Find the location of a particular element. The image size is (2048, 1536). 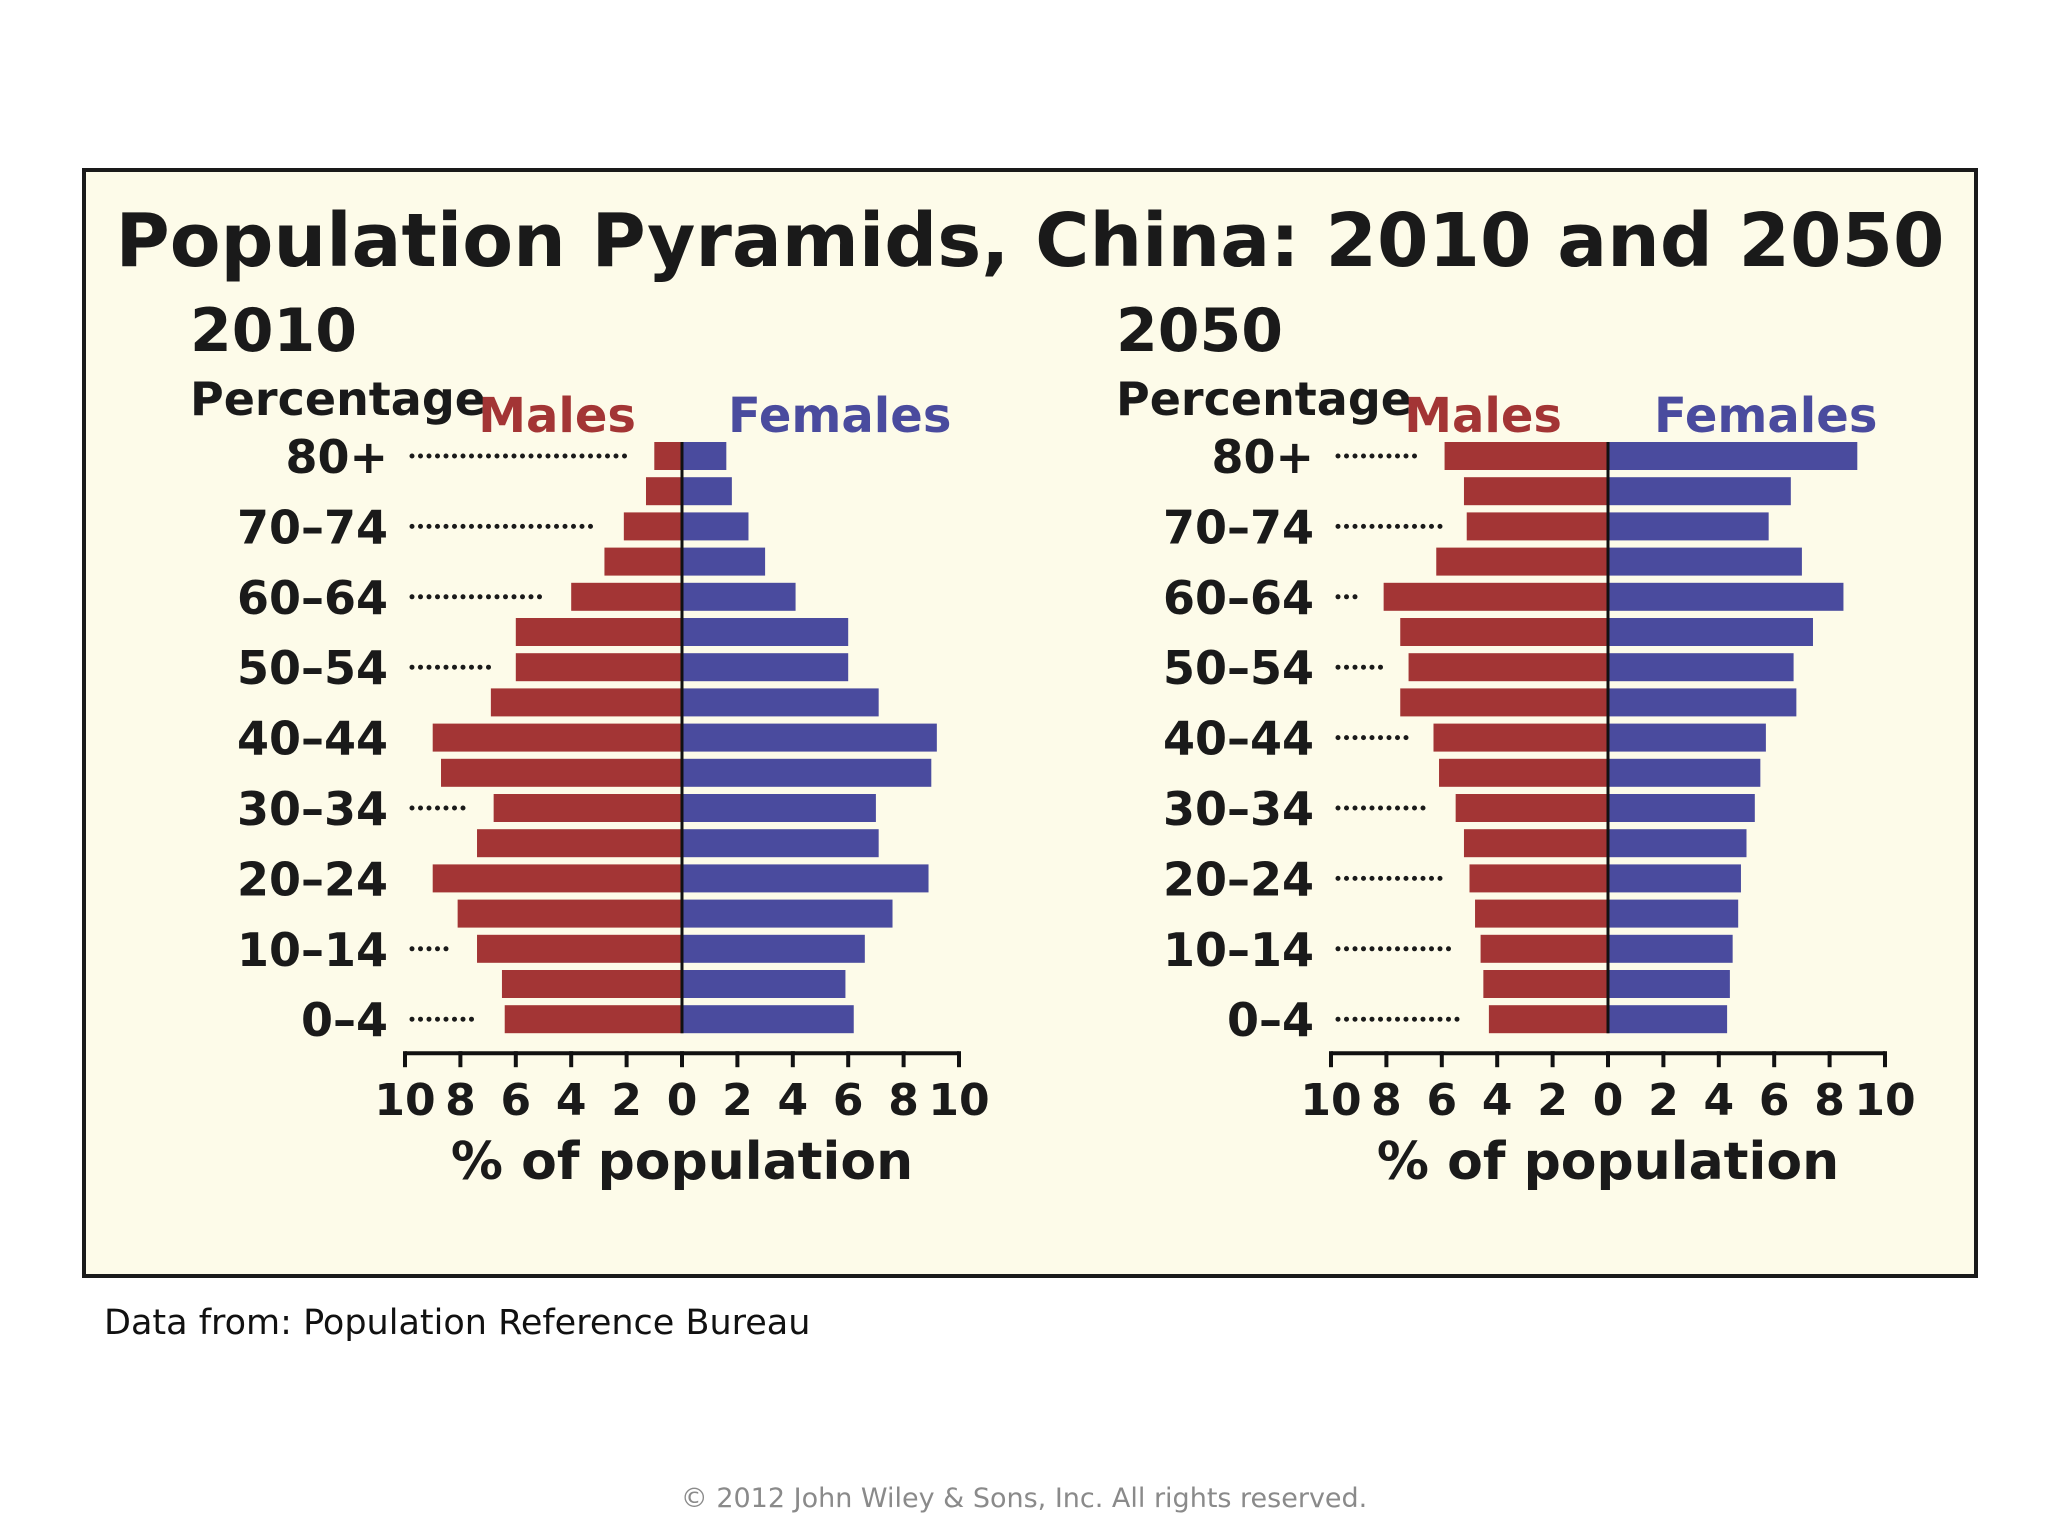

x-tick-label-2010-0: 10 is located at coordinates (404, 1100).